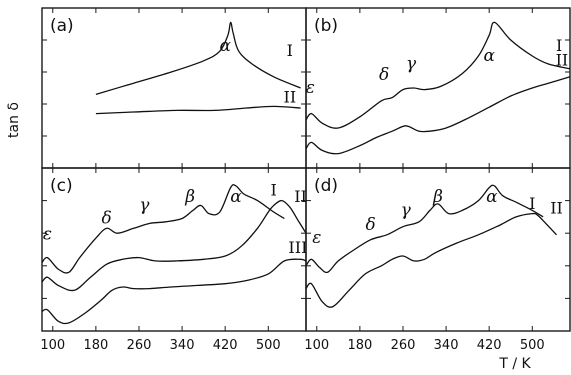 The width and height of the screenshot is (571, 375). I want to click on panel-c-series-label-II: II, so click(300, 196).